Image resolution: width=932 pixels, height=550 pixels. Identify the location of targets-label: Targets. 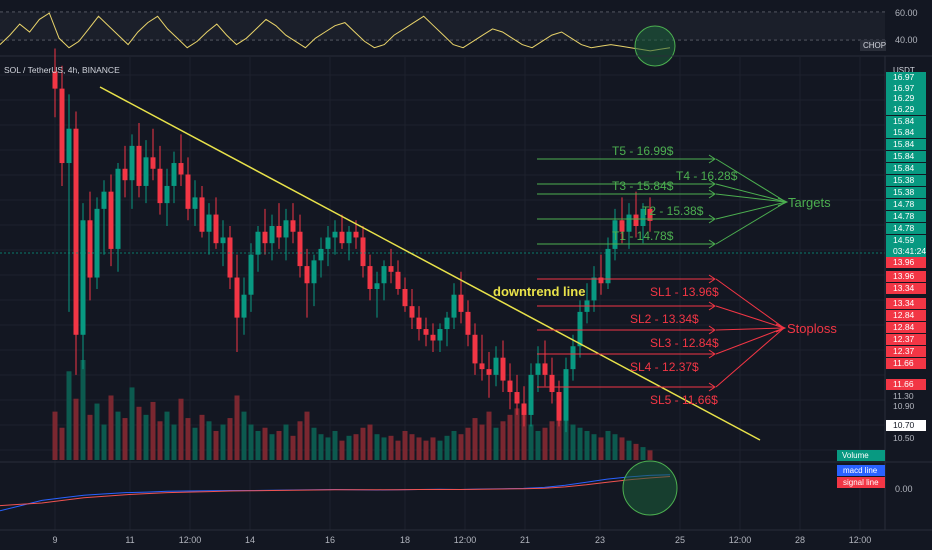
(809, 202).